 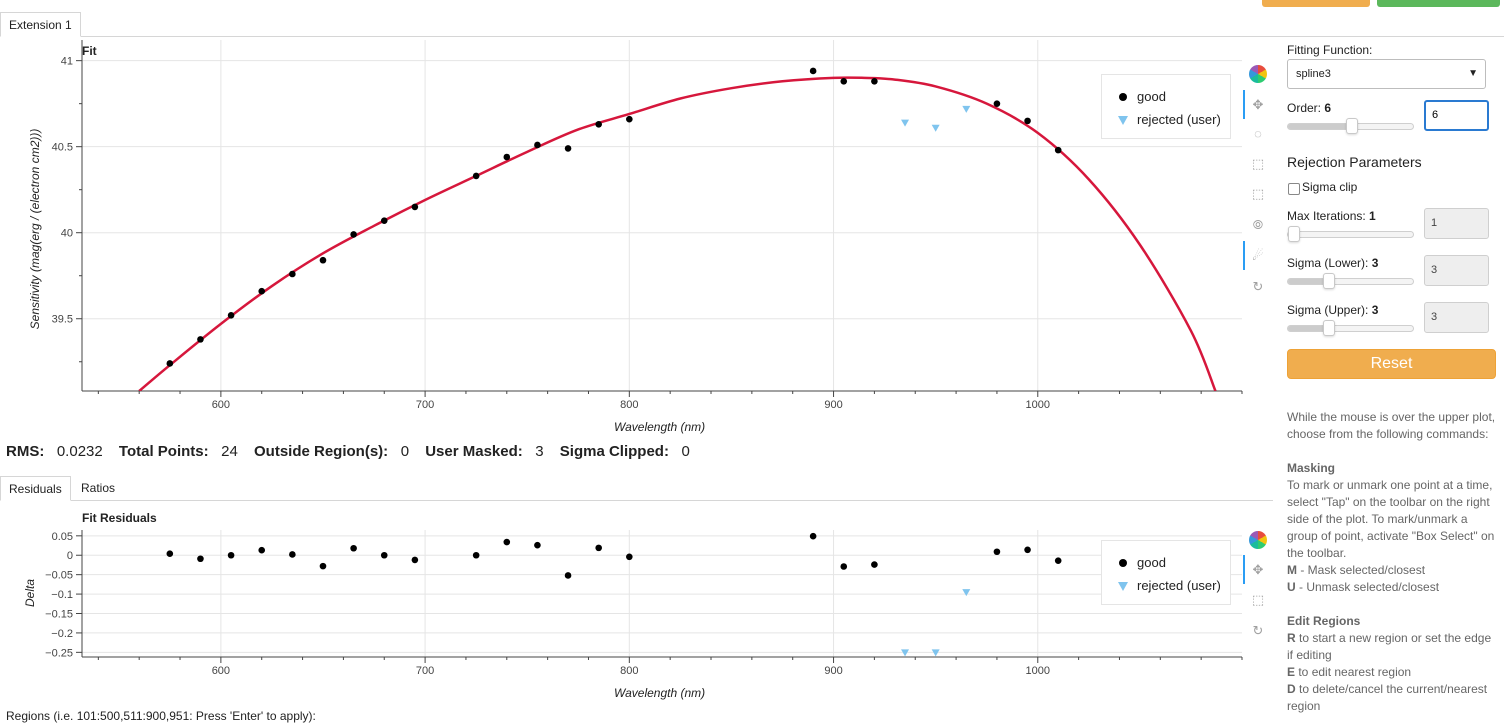 I want to click on fitting-function-select: spline3 ▼, so click(x=1386, y=74).